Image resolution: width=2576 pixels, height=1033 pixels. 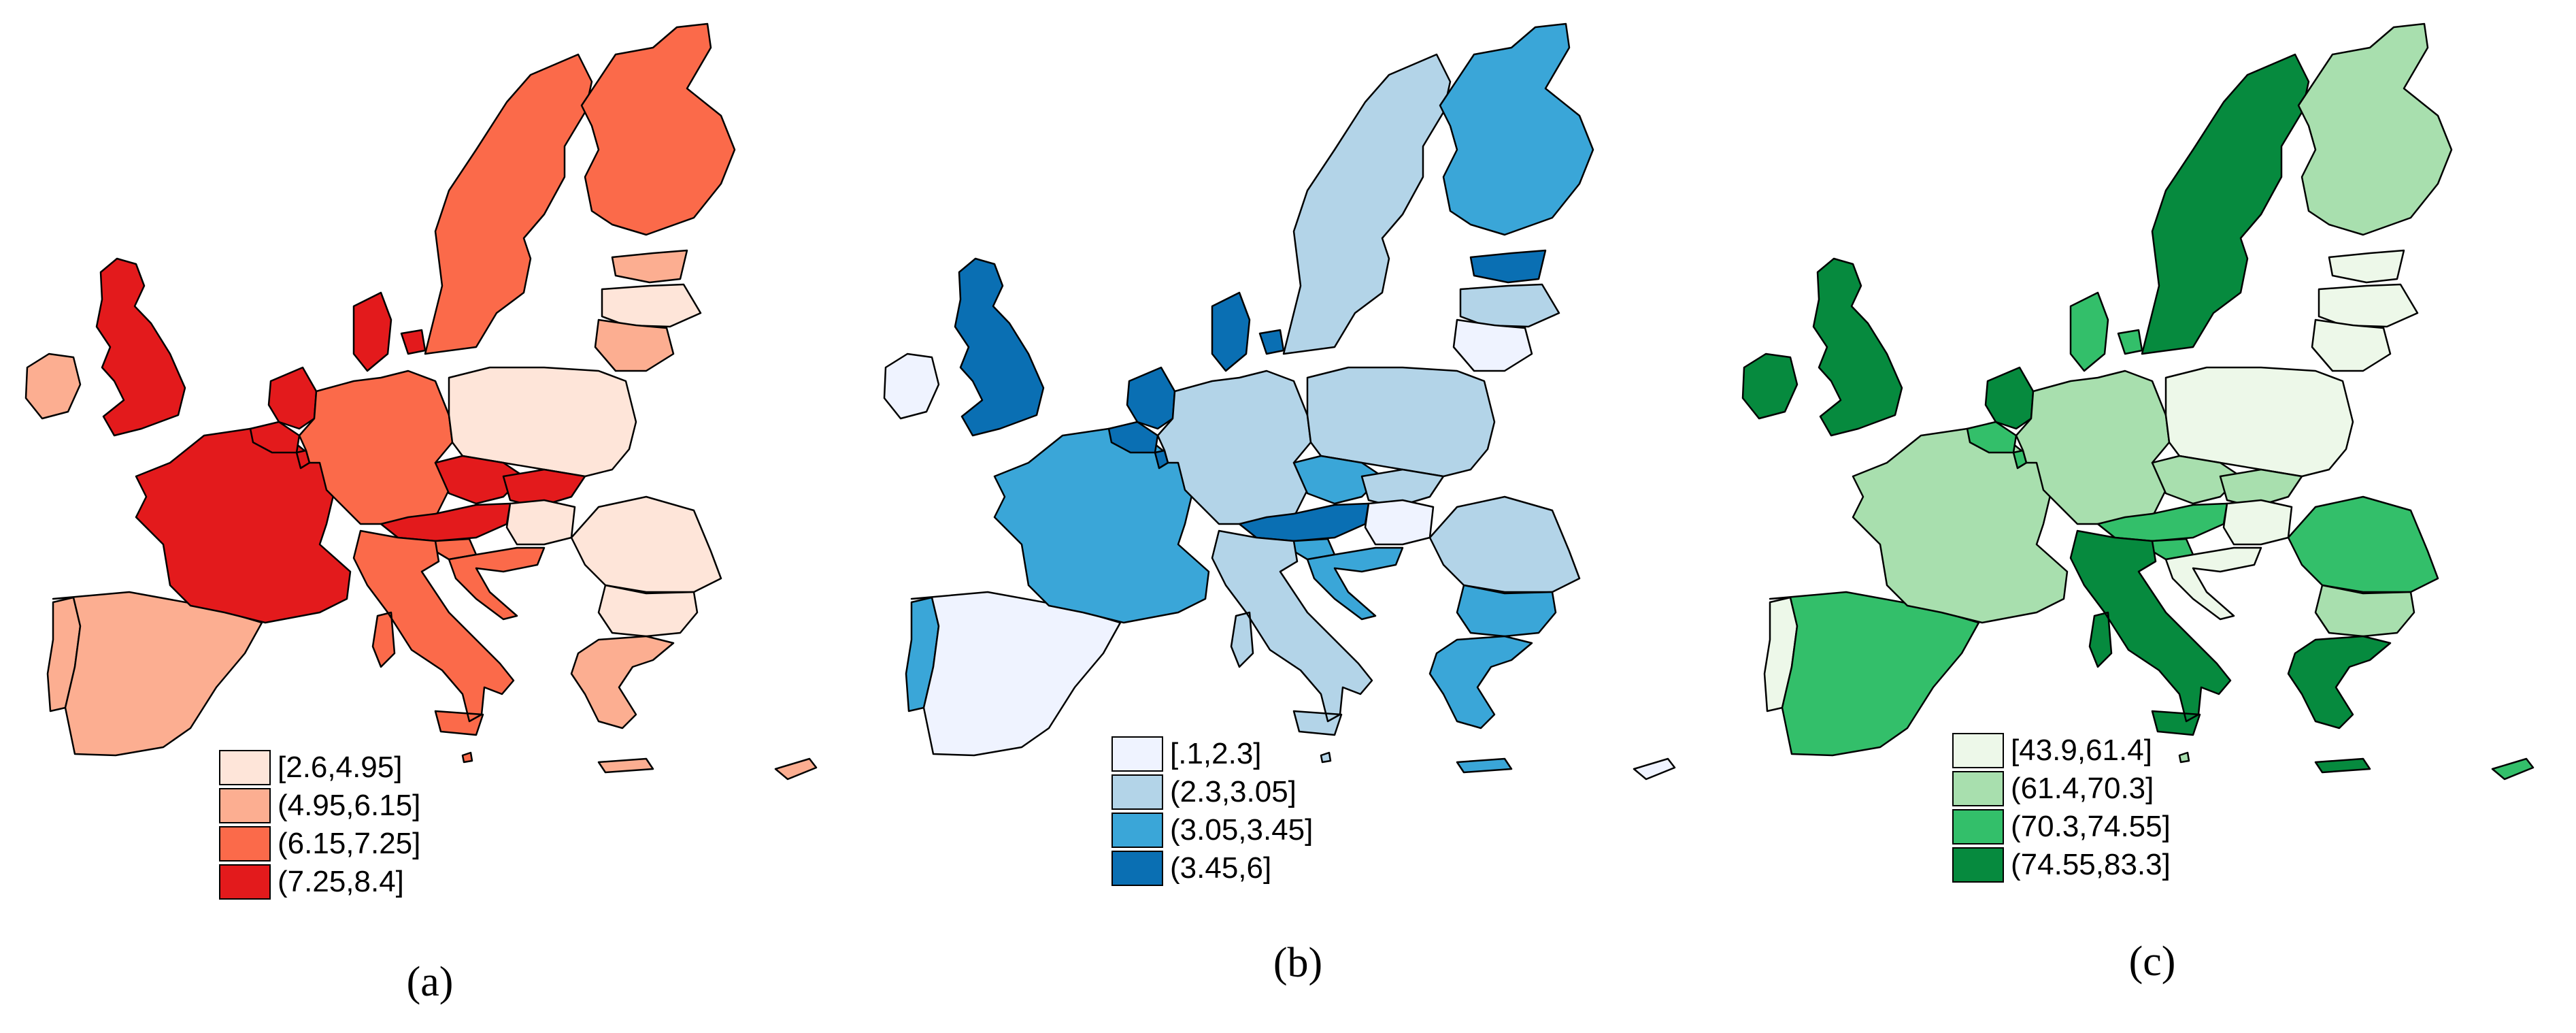 I want to click on legend-item: (4.95,6.15], so click(x=319, y=806).